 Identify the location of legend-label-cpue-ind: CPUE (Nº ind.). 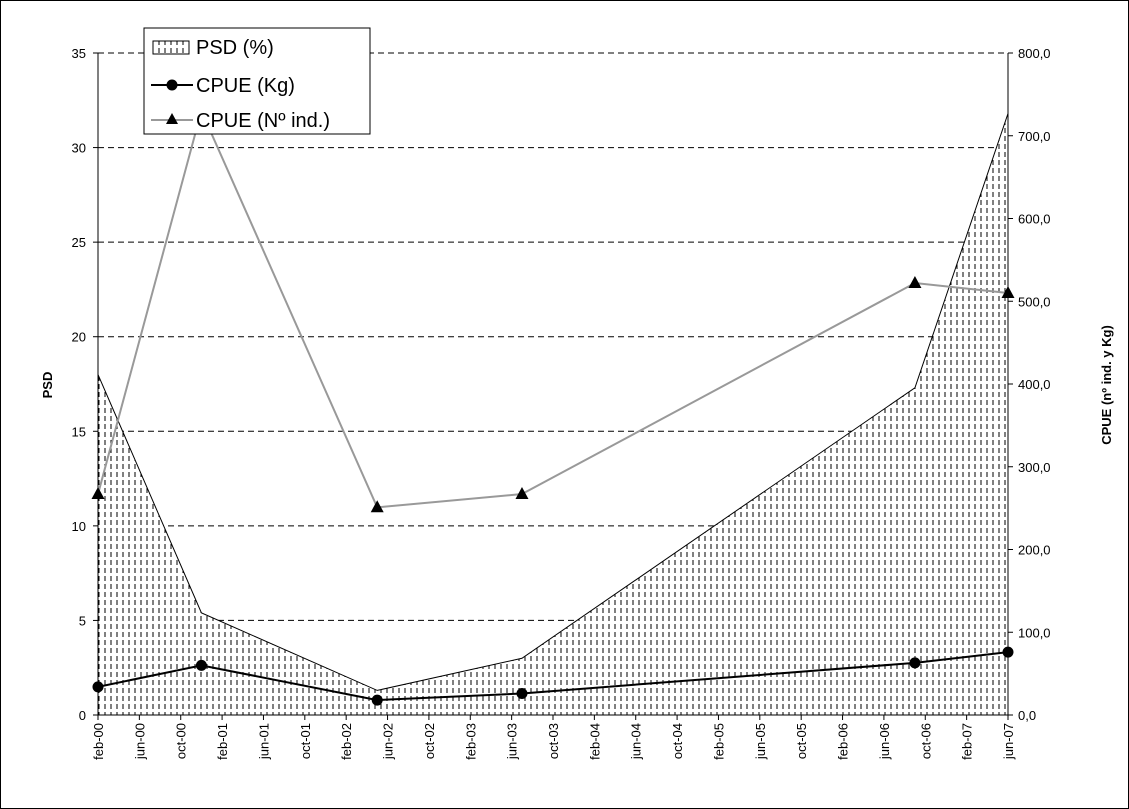
(263, 121).